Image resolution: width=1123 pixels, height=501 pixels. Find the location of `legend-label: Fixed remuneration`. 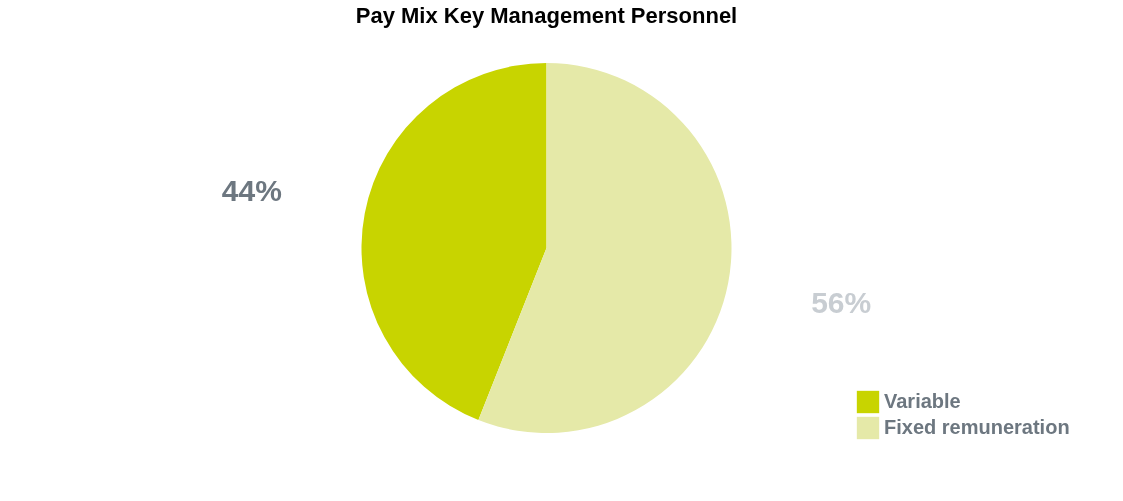

legend-label: Fixed remuneration is located at coordinates (977, 427).